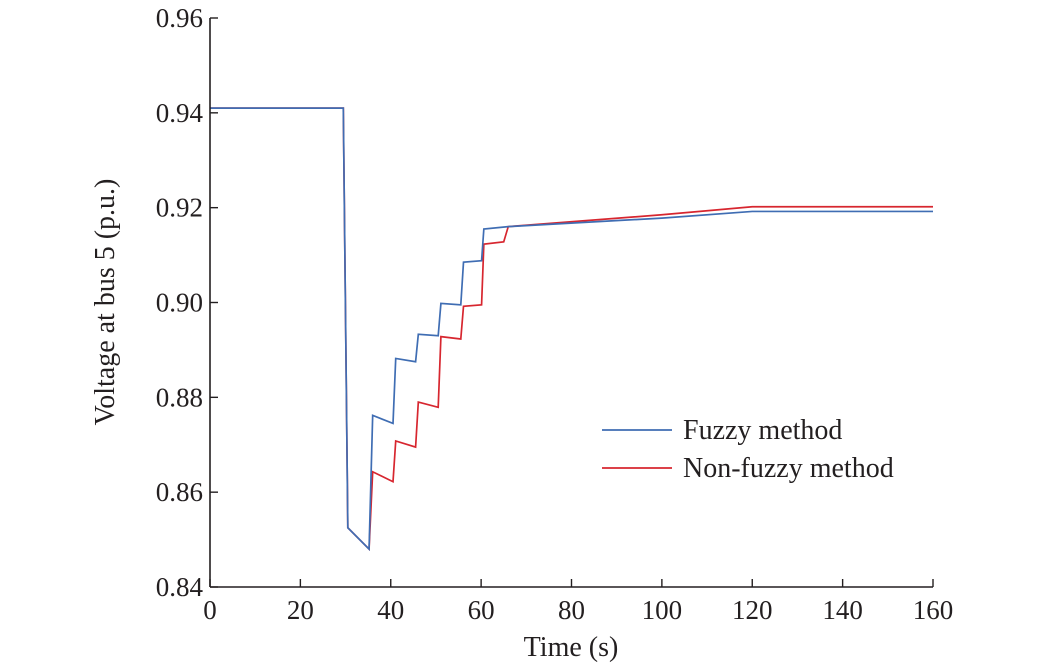 This screenshot has height=667, width=1040. Describe the element at coordinates (179, 397) in the screenshot. I see `y-tick-label: 0.88` at that location.